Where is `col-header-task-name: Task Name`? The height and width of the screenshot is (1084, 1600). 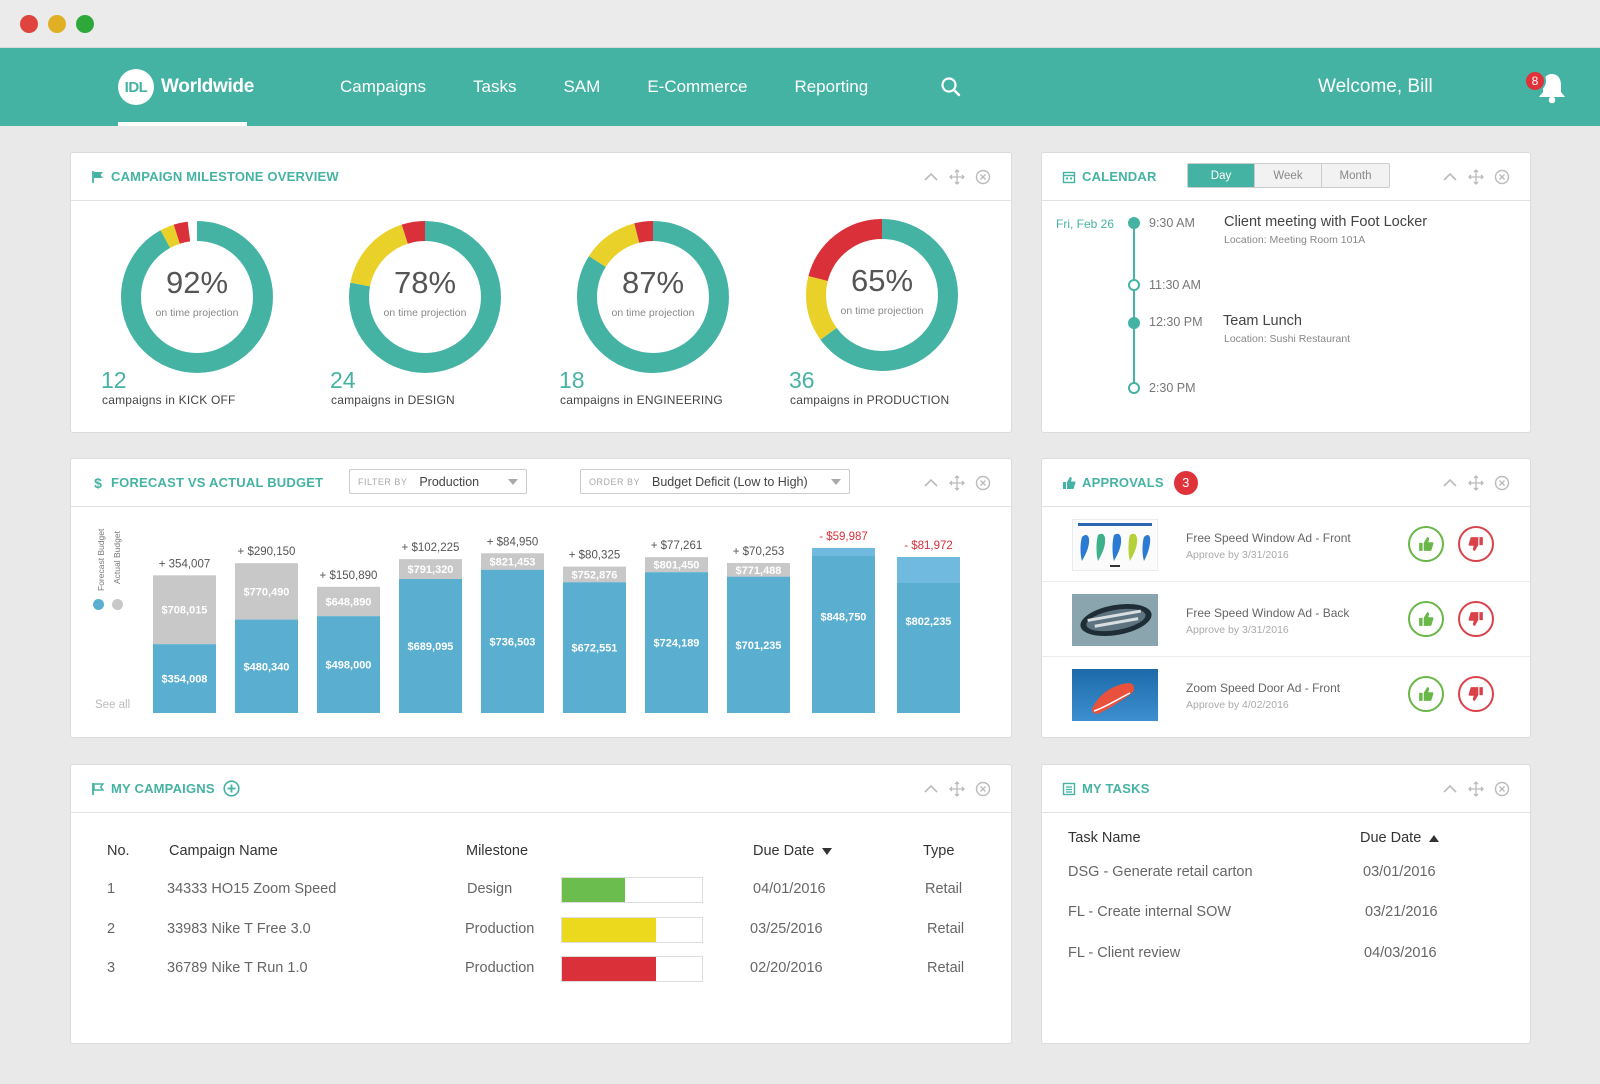
col-header-task-name: Task Name is located at coordinates (1104, 838).